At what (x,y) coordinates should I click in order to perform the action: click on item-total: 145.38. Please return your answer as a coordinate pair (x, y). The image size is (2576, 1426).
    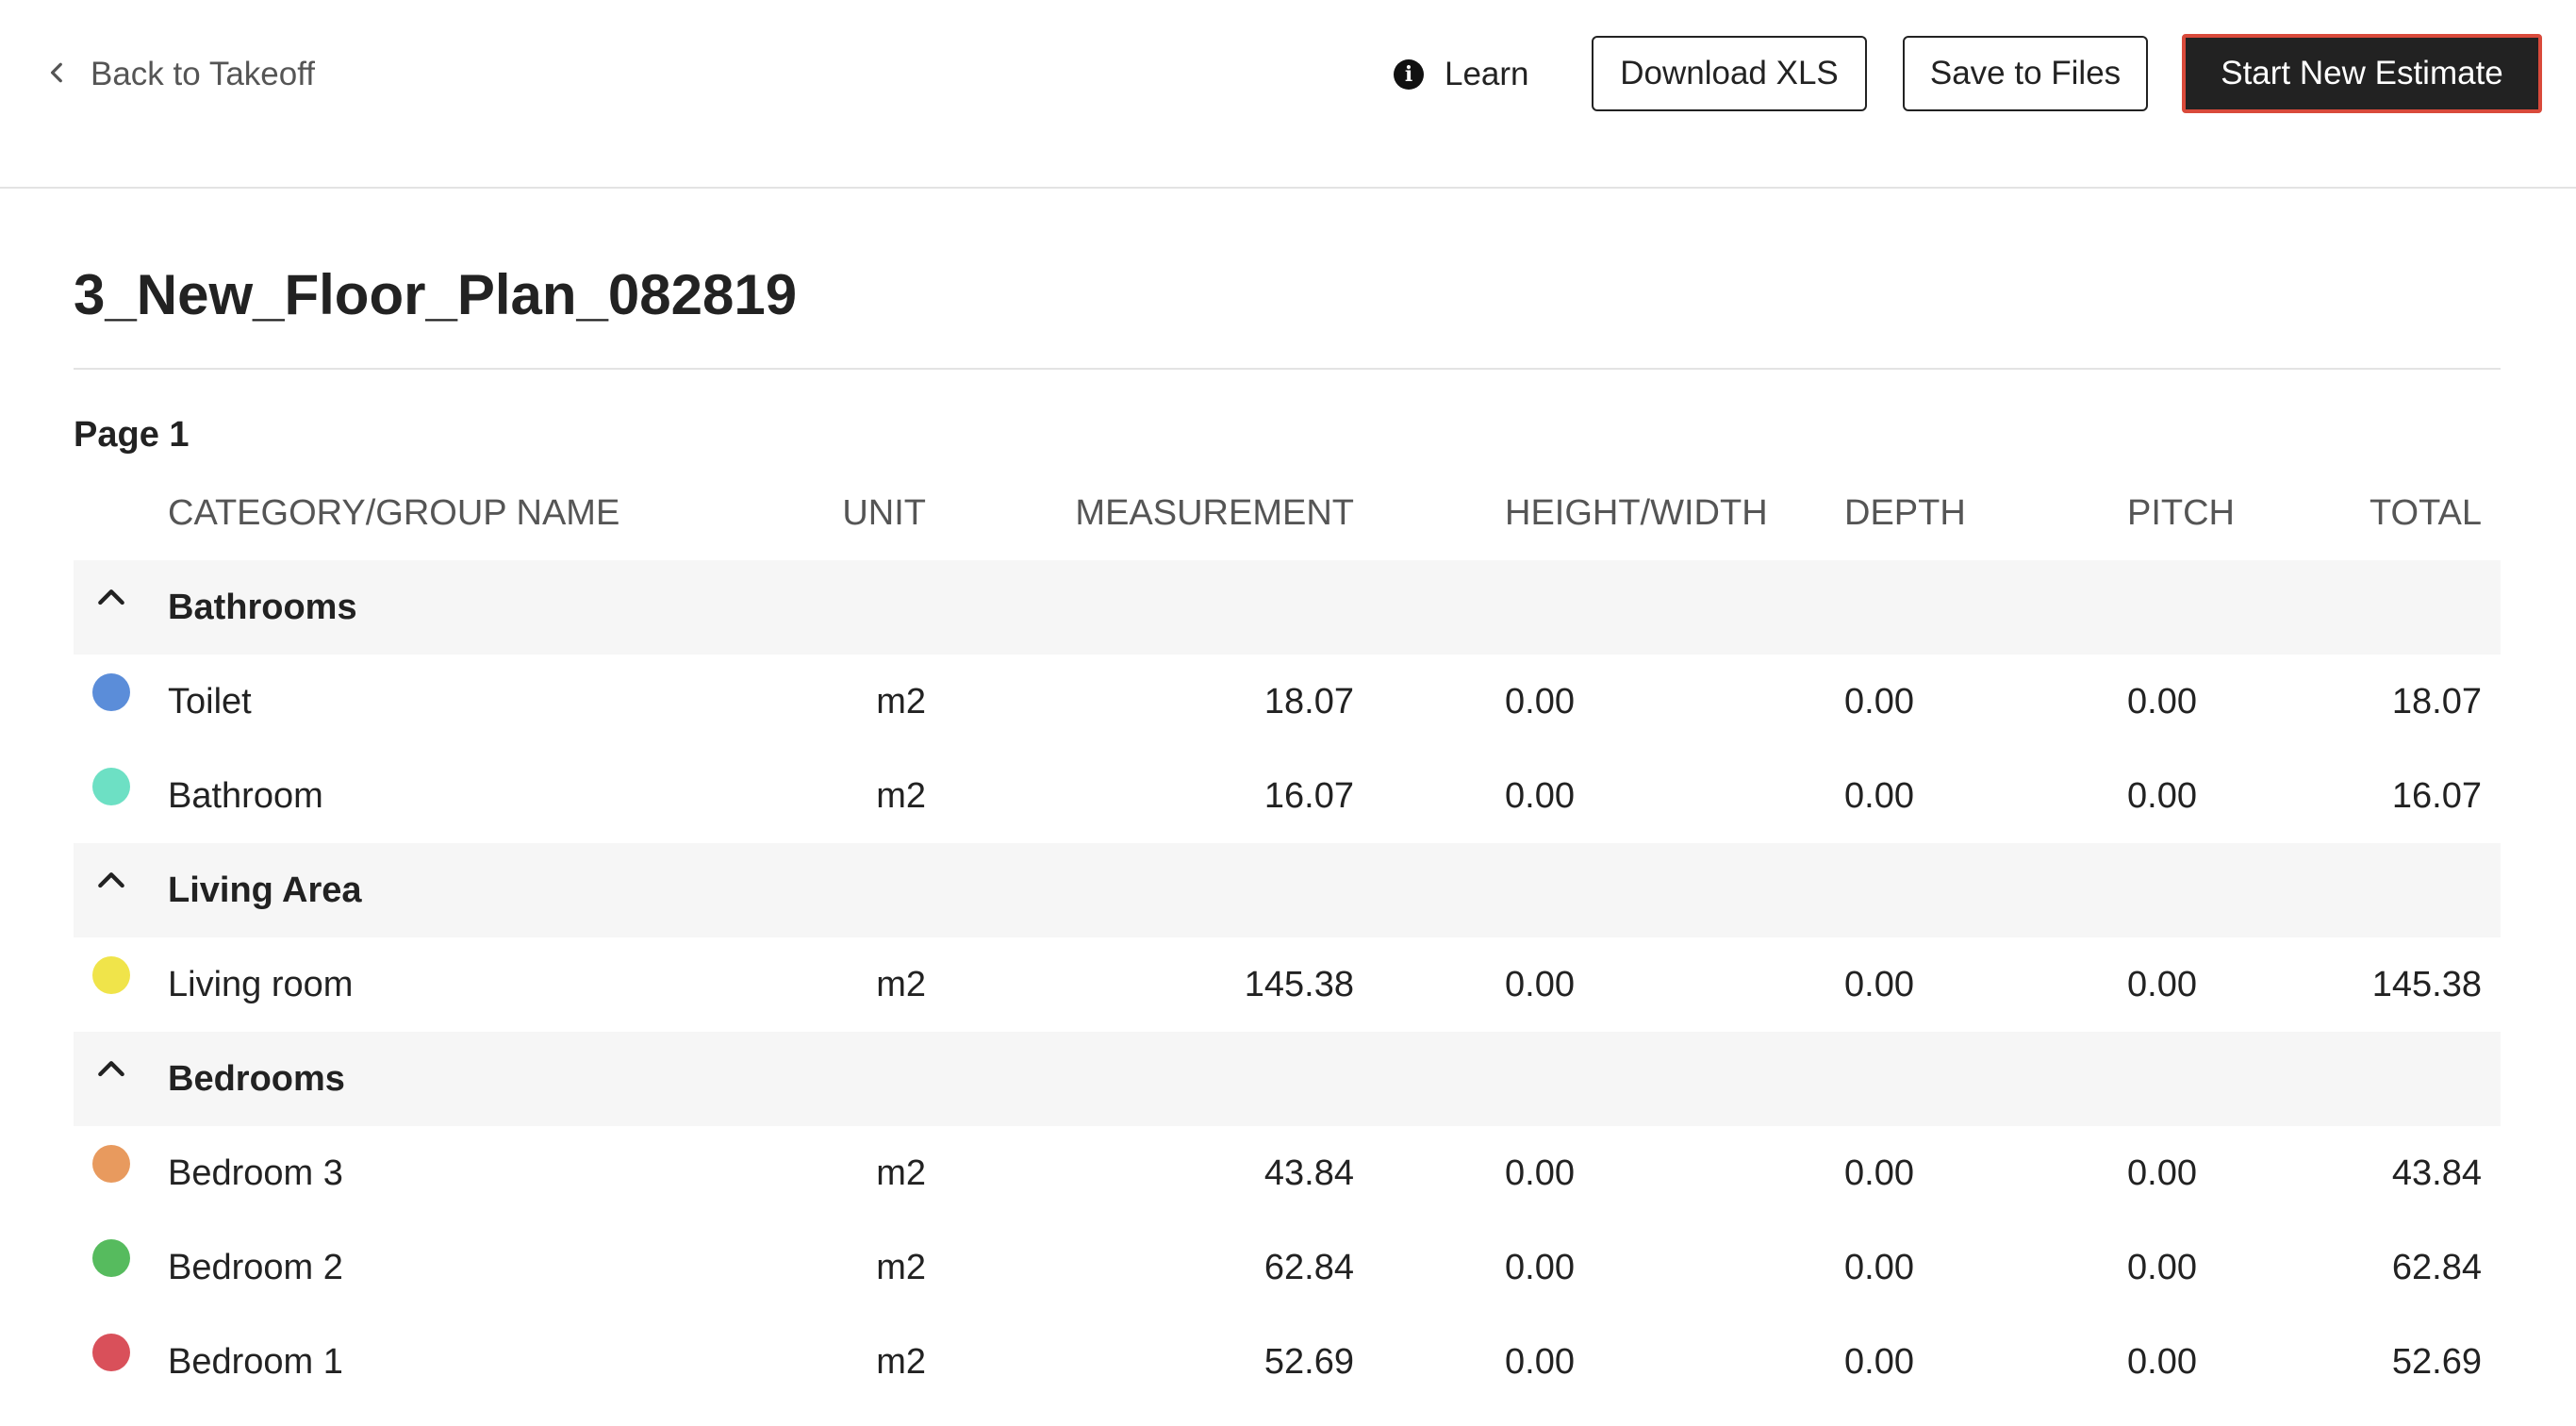
    Looking at the image, I should click on (2426, 984).